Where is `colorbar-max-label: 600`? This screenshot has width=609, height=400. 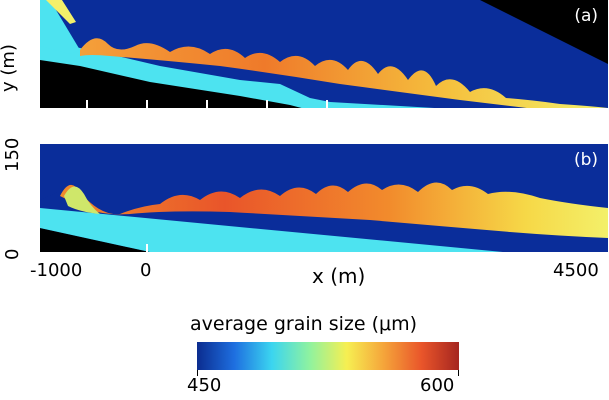 colorbar-max-label: 600 is located at coordinates (437, 385).